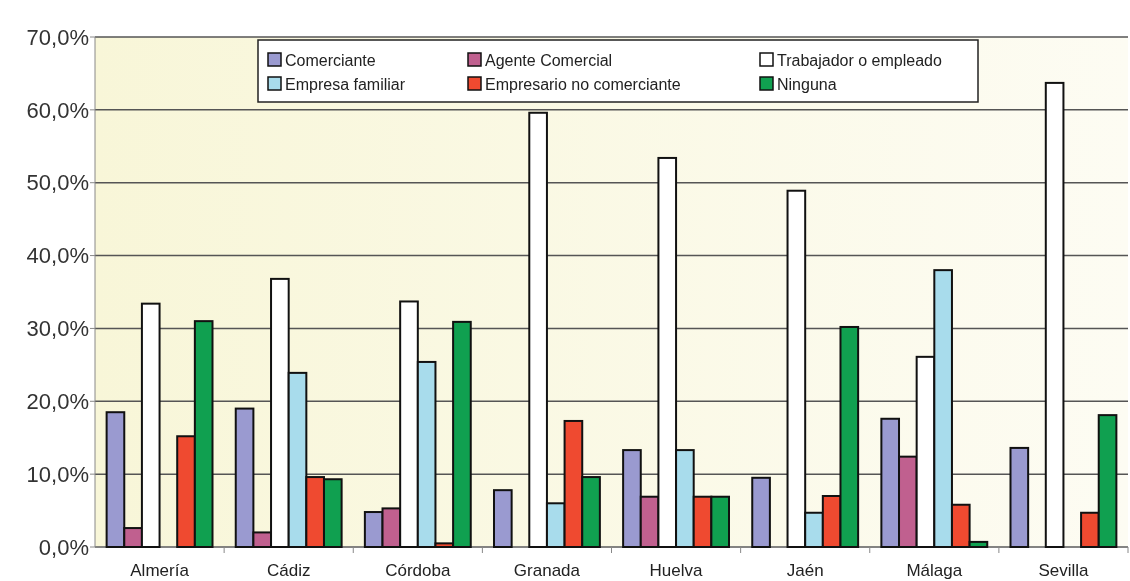 The image size is (1130, 581). Describe the element at coordinates (57, 474) in the screenshot. I see `y-tick-label: 10,0%` at that location.